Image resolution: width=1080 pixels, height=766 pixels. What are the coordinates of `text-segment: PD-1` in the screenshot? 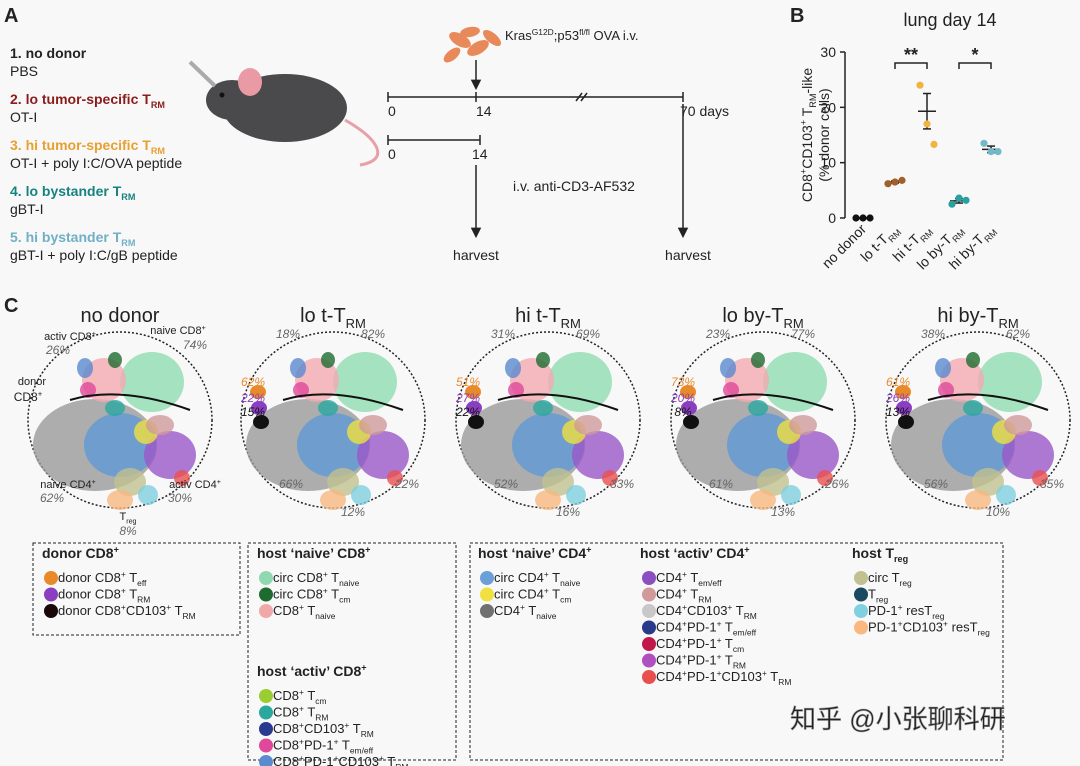 It's located at (702, 660).